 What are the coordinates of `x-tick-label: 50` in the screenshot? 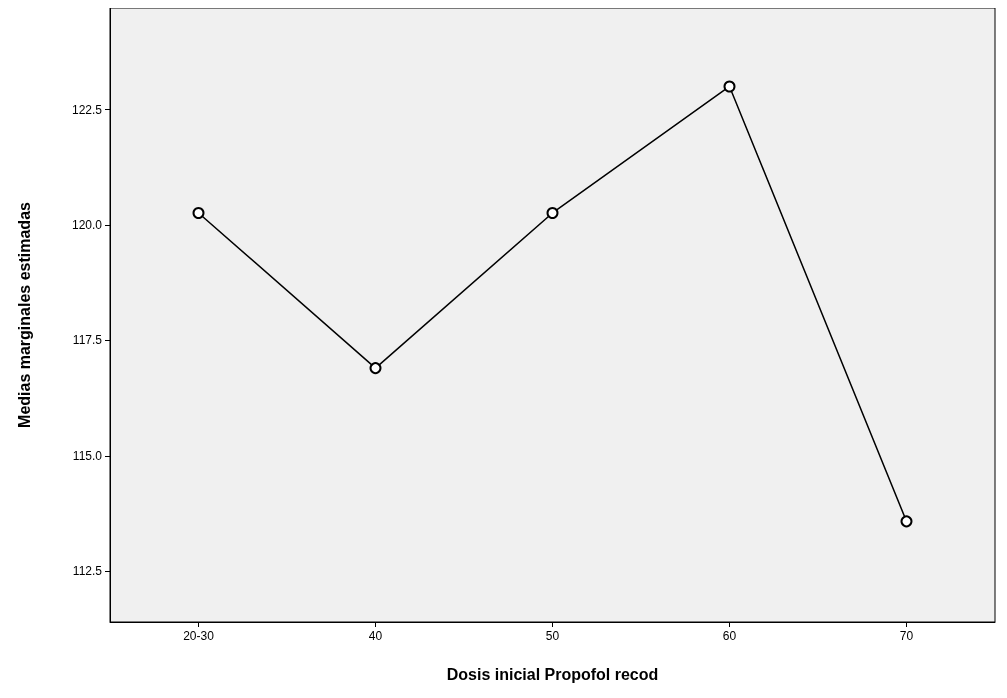 It's located at (552, 636).